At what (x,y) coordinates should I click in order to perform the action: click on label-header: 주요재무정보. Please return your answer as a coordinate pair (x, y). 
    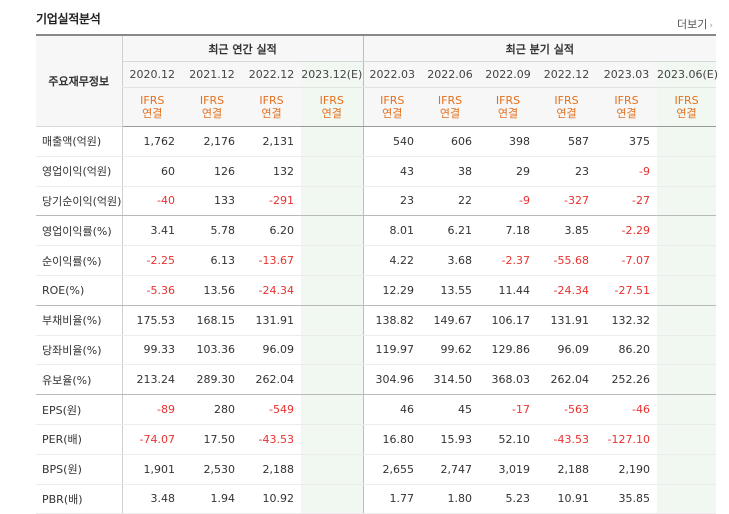
    Looking at the image, I should click on (79, 80).